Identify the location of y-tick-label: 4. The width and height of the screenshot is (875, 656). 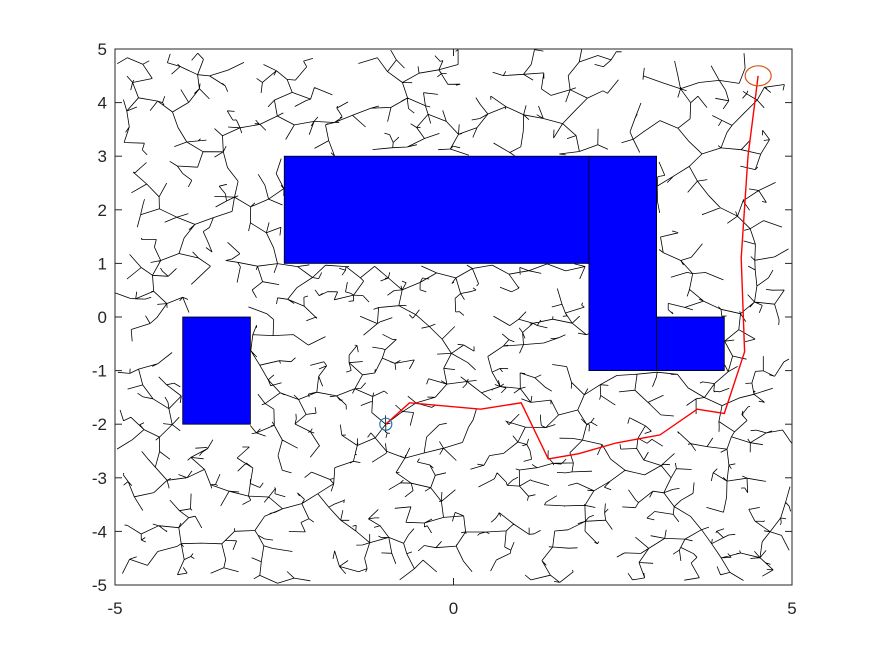
(102, 103).